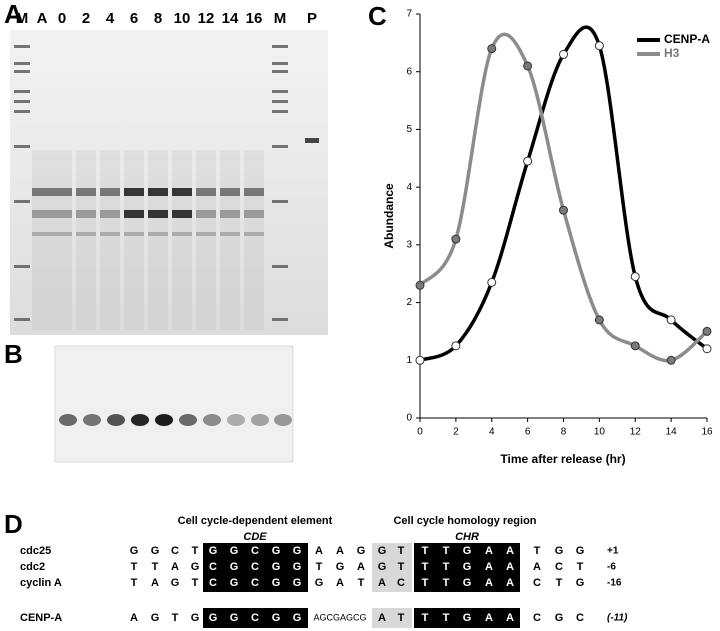 This screenshot has height=631, width=720. What do you see at coordinates (562, 459) in the screenshot?
I see `x-axis-label: Time after release (hr)` at bounding box center [562, 459].